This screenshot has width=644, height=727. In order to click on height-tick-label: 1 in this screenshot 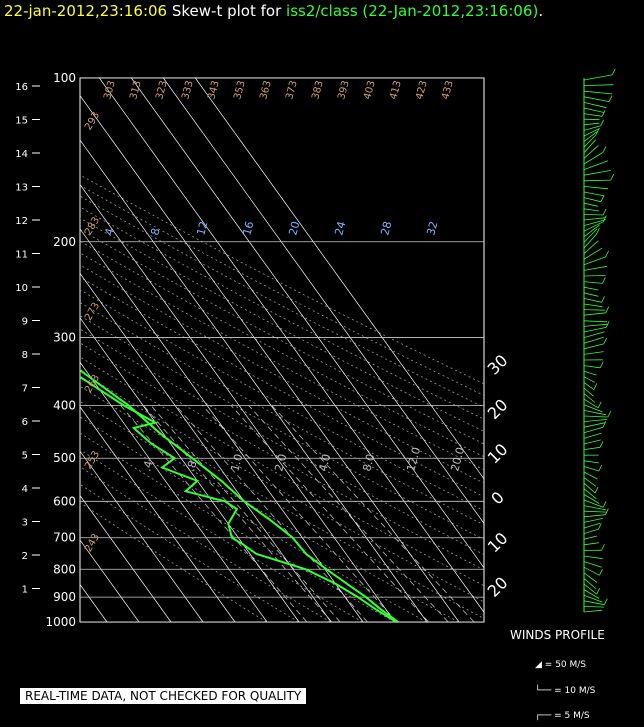, I will do `click(25, 590)`.